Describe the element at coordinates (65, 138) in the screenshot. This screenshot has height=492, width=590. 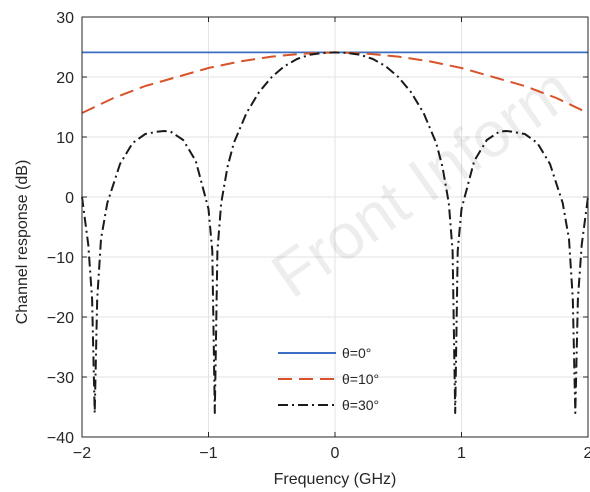
I see `y-tick-label: 10` at that location.